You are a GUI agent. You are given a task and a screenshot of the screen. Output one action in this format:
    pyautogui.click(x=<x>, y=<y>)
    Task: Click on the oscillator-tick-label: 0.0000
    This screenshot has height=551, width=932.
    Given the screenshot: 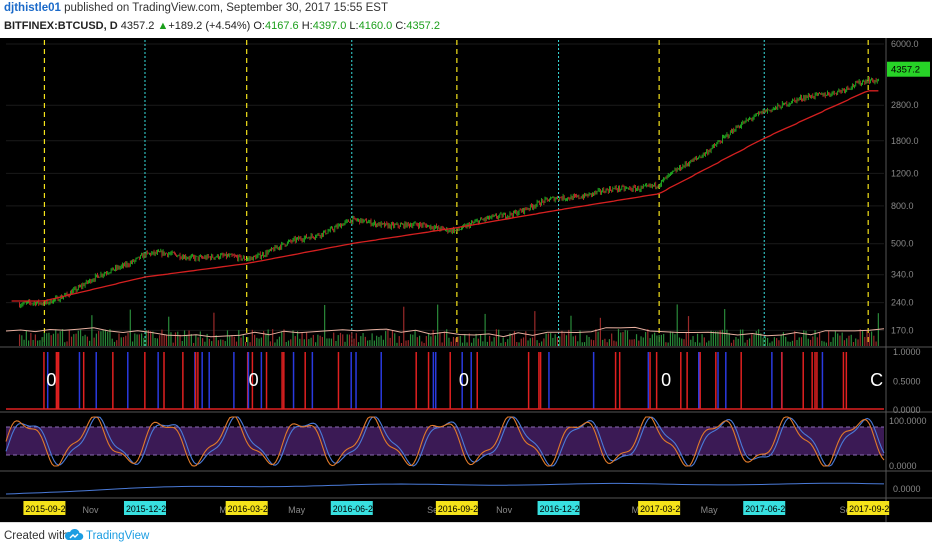 What is the action you would take?
    pyautogui.click(x=907, y=410)
    